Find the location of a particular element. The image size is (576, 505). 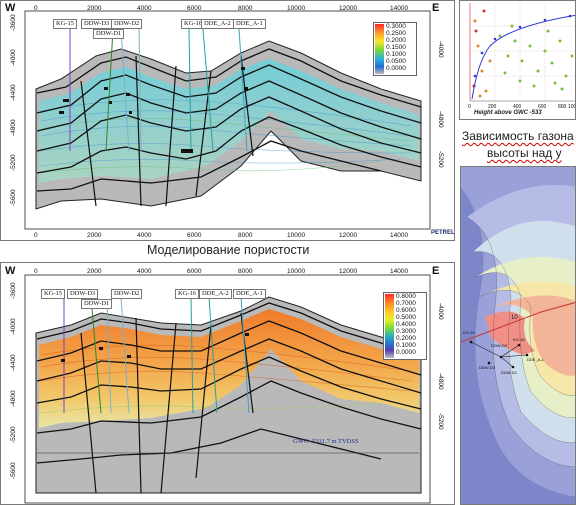

map-well-label: DDE_A-1 is located at coordinates (535, 359).